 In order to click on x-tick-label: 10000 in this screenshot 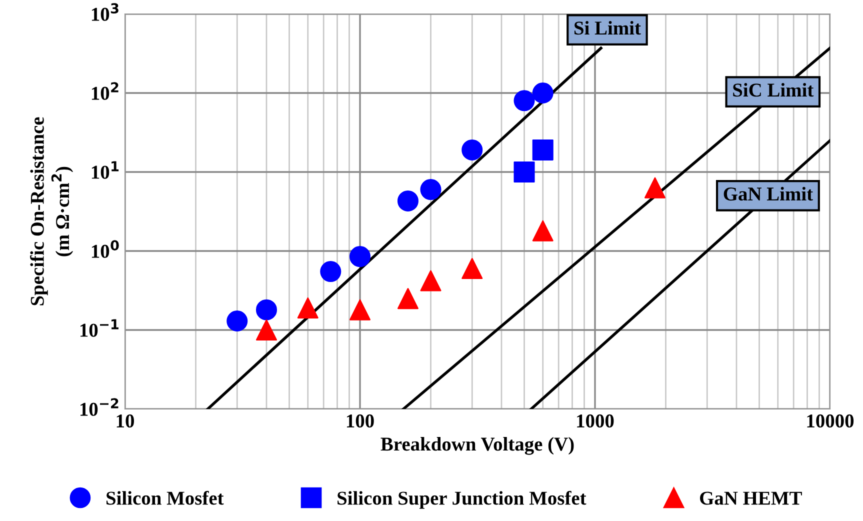, I will do `click(830, 421)`.